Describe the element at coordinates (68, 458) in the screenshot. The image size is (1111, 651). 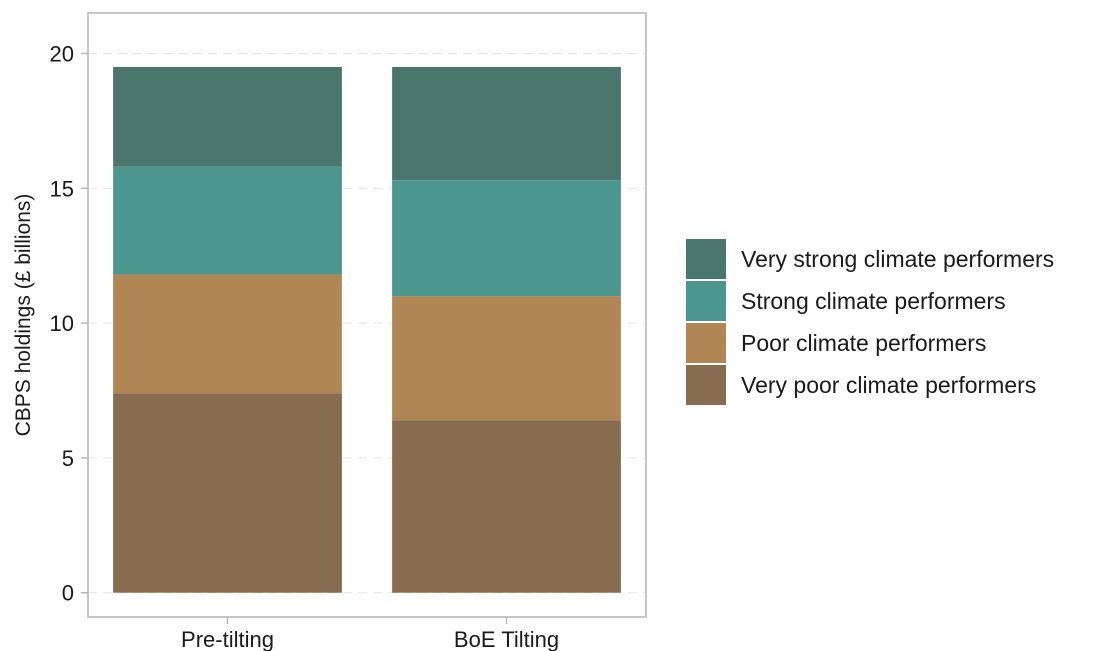
I see `y-tick-label: 5` at that location.